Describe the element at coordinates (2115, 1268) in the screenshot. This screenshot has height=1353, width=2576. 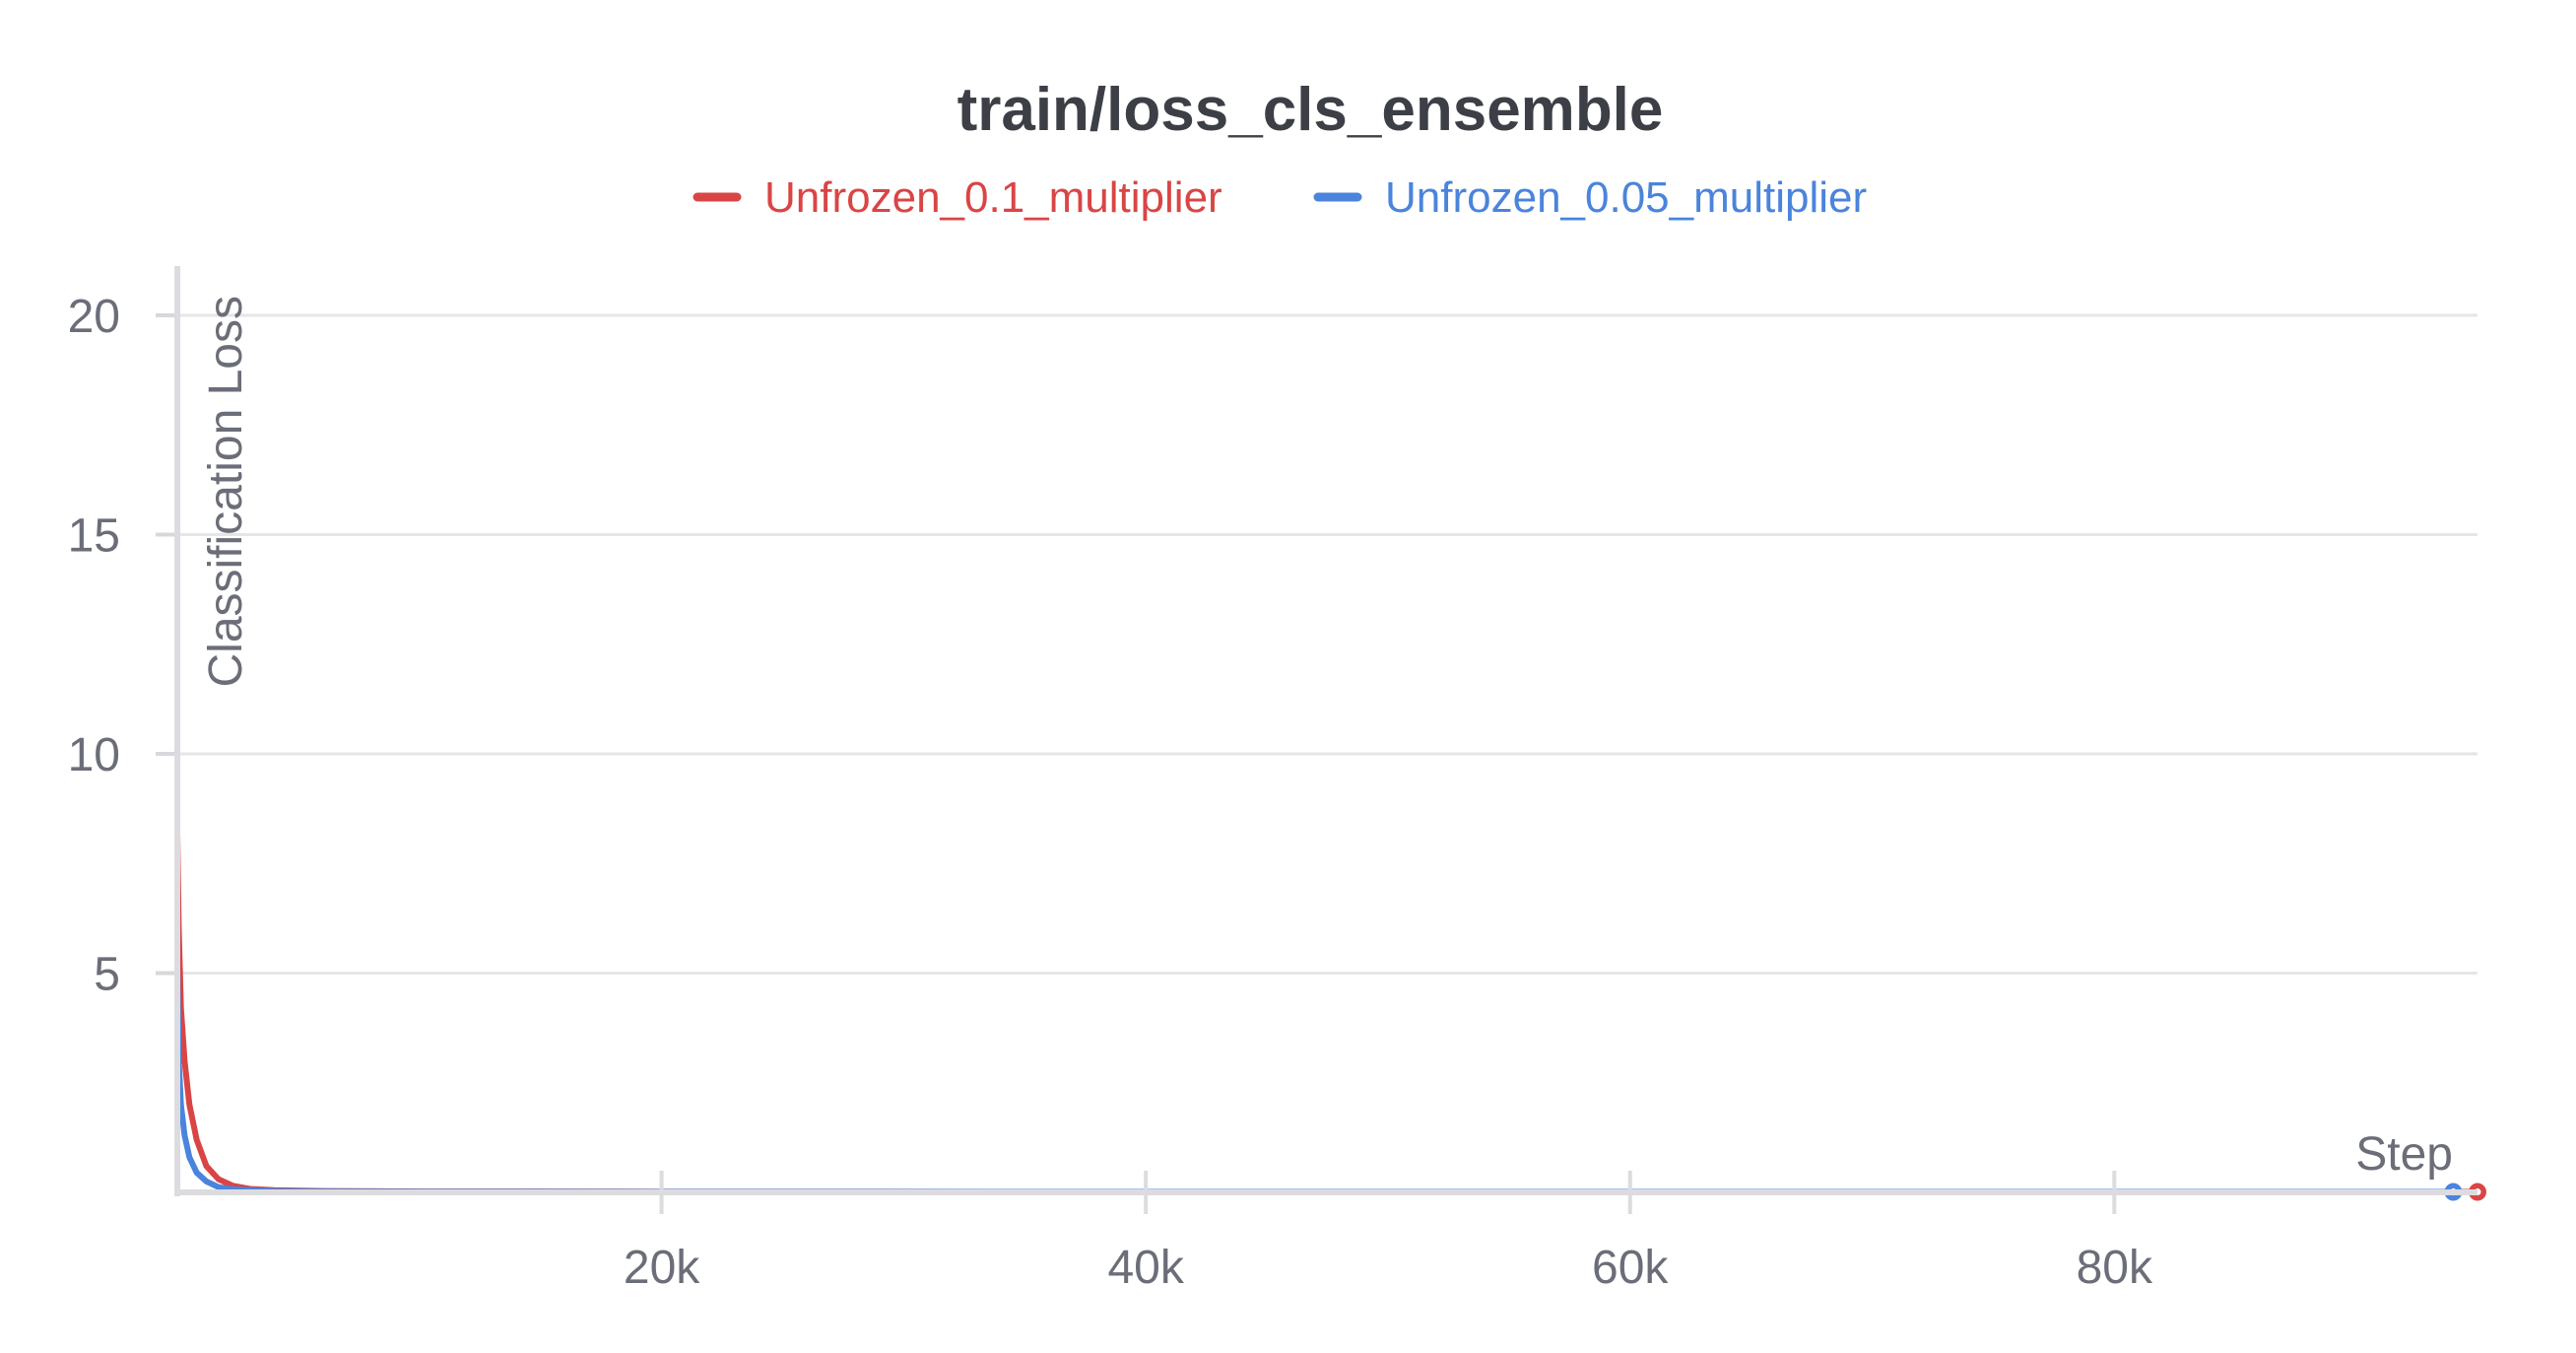
I see `x-tick-label: 80k` at that location.